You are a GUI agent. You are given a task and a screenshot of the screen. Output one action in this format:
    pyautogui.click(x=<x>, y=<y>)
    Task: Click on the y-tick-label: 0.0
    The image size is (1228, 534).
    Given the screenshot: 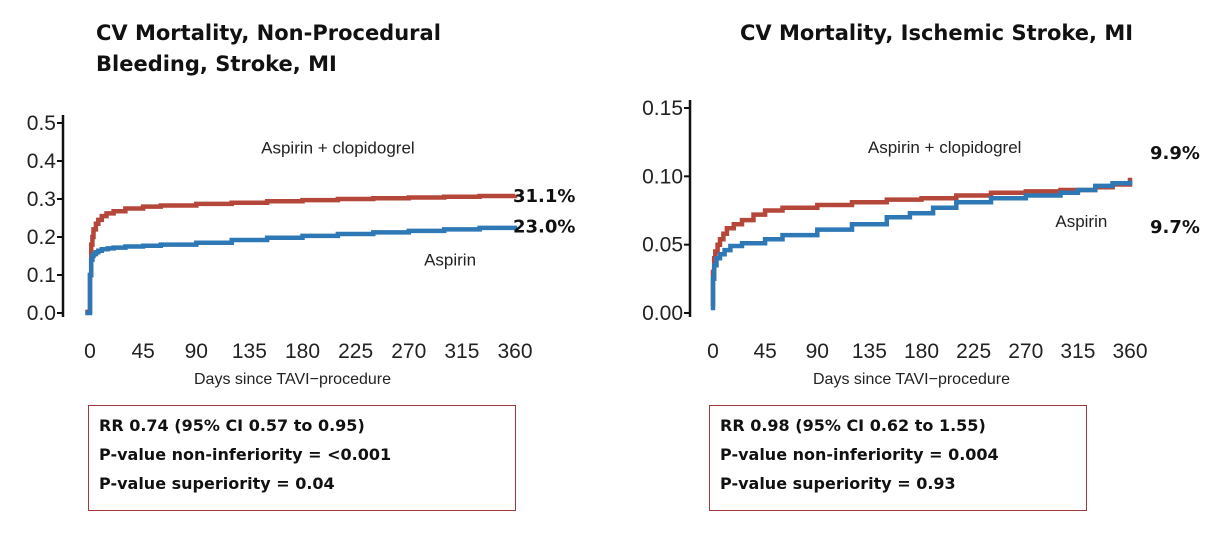 What is the action you would take?
    pyautogui.click(x=41, y=313)
    